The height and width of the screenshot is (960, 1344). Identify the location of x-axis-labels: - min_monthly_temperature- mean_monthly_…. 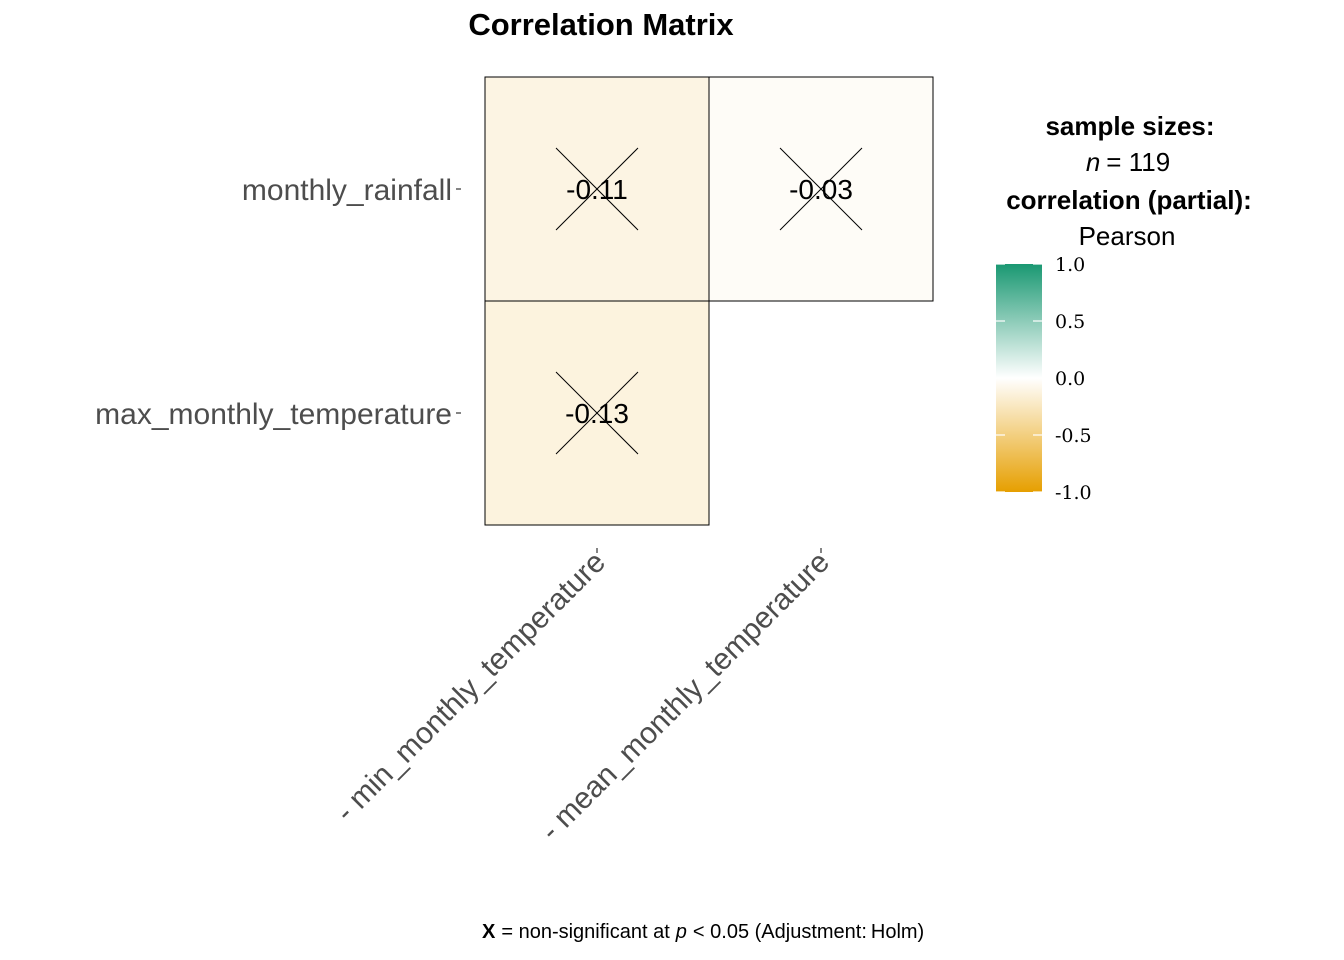
(582, 697).